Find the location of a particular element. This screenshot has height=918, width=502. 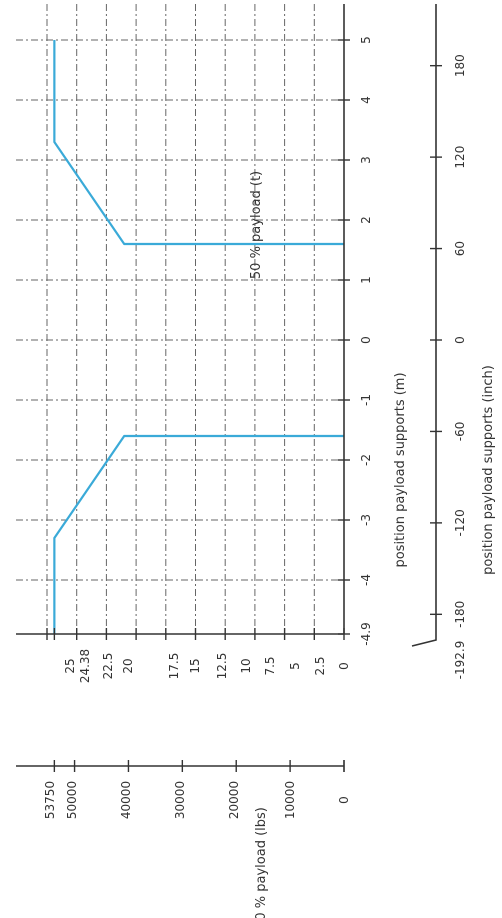

x-tick-label: 1 is located at coordinates (366, 280).